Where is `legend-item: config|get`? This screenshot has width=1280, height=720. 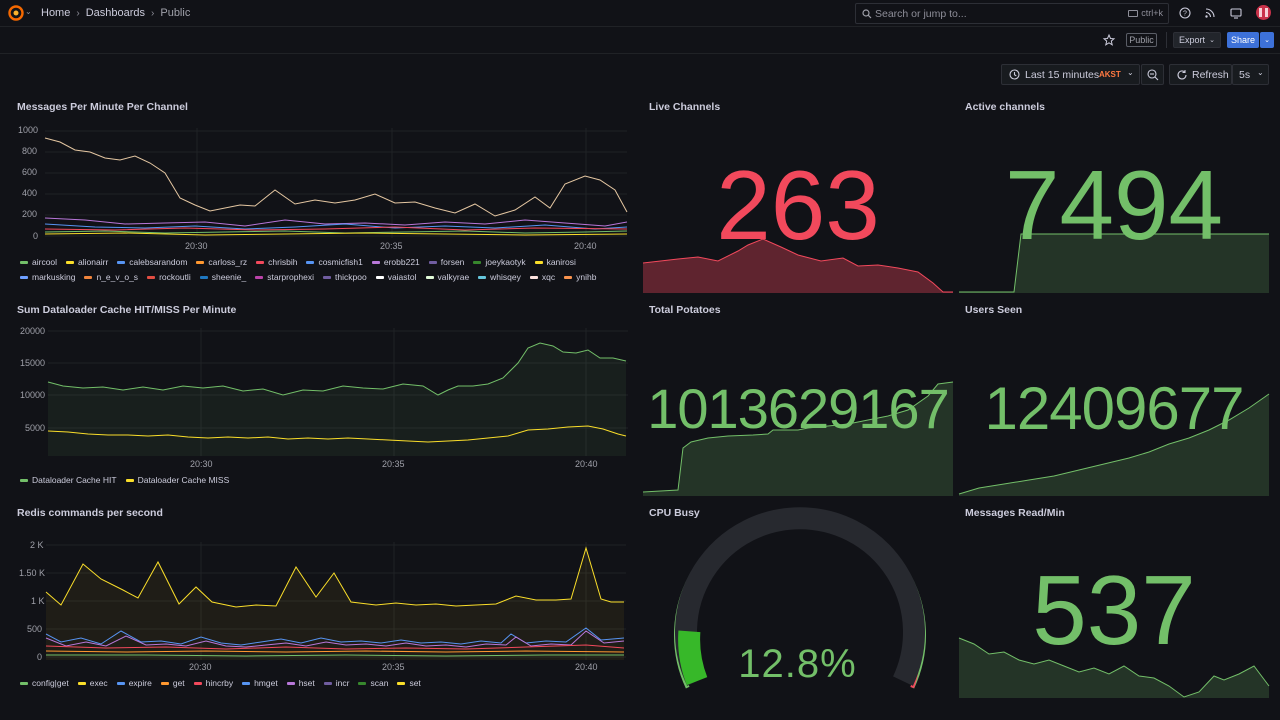
legend-item: config|get is located at coordinates (44, 683).